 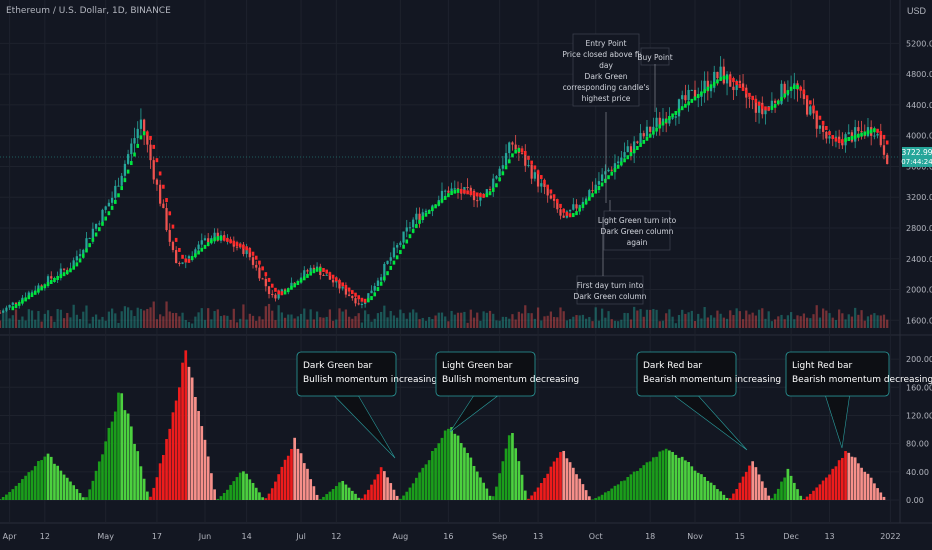 What do you see at coordinates (915, 500) in the screenshot?
I see `osc-tick-label: 0.00` at bounding box center [915, 500].